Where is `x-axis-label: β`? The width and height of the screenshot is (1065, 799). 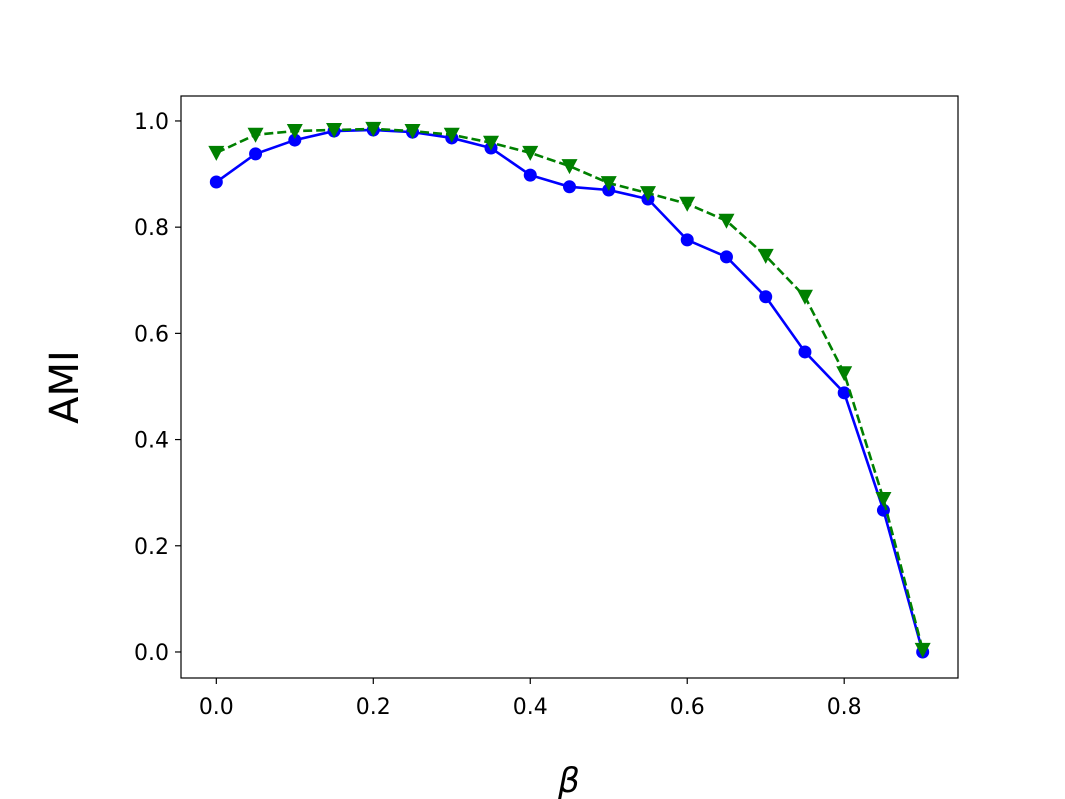
x-axis-label: β is located at coordinates (568, 780).